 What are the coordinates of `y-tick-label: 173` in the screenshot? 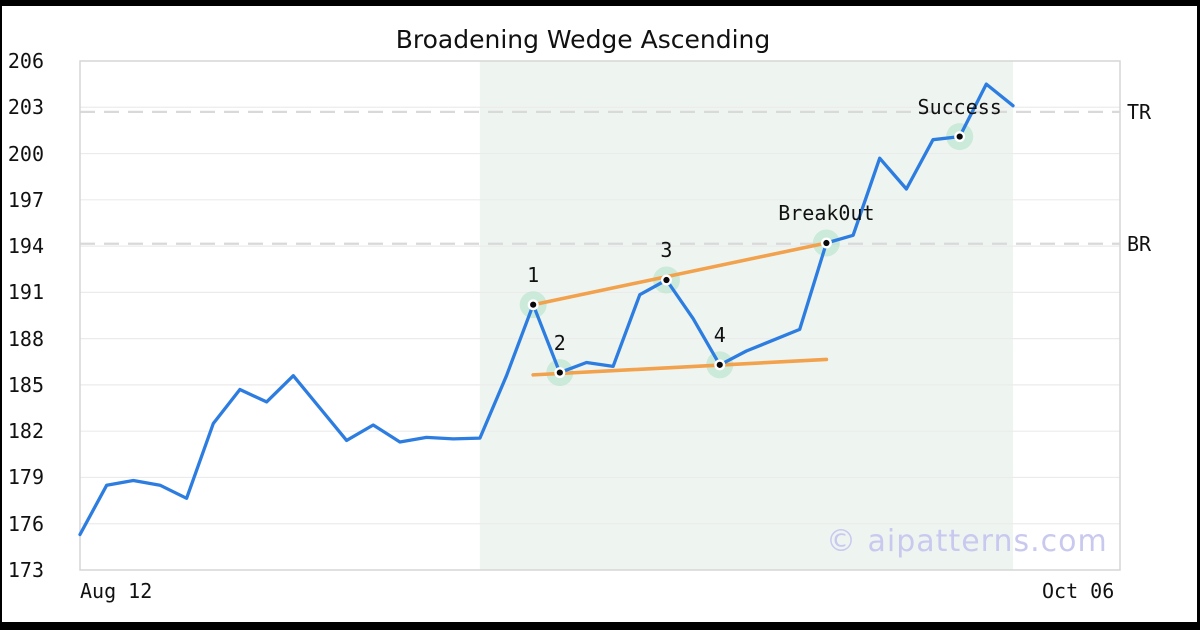 It's located at (25, 570).